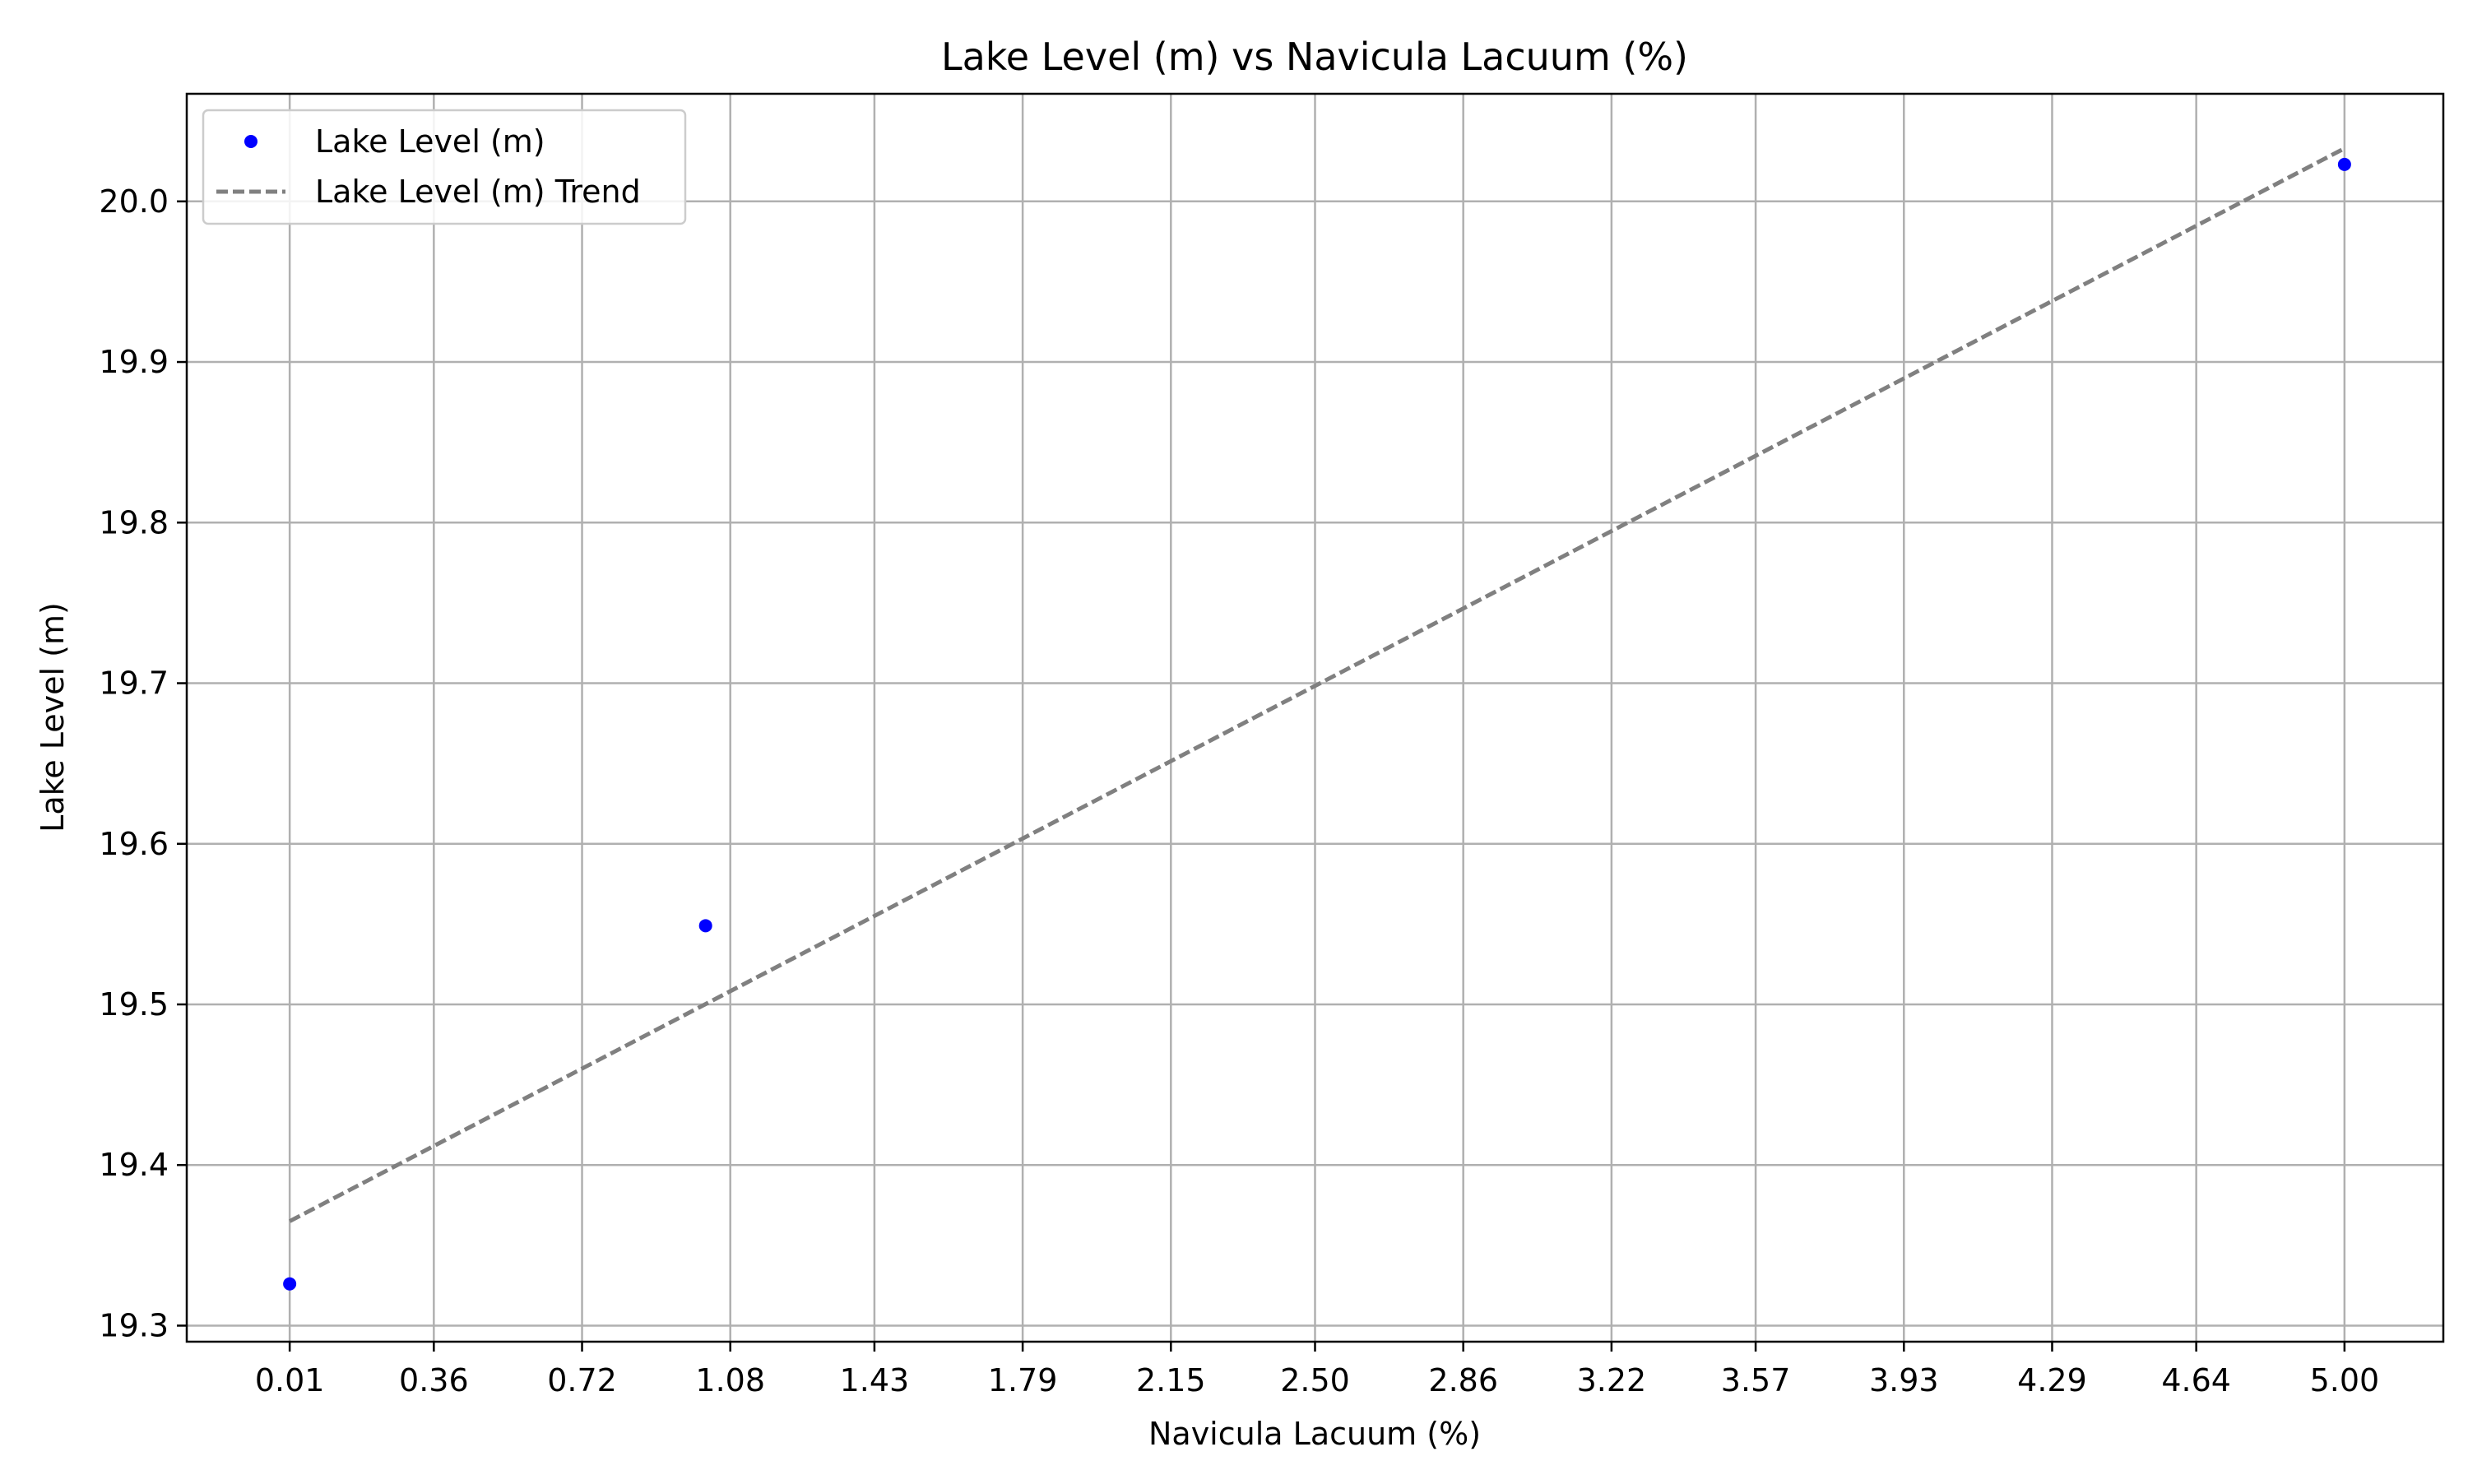 This screenshot has width=2468, height=1484. Describe the element at coordinates (134, 522) in the screenshot. I see `y-tick-label: 19.8` at that location.